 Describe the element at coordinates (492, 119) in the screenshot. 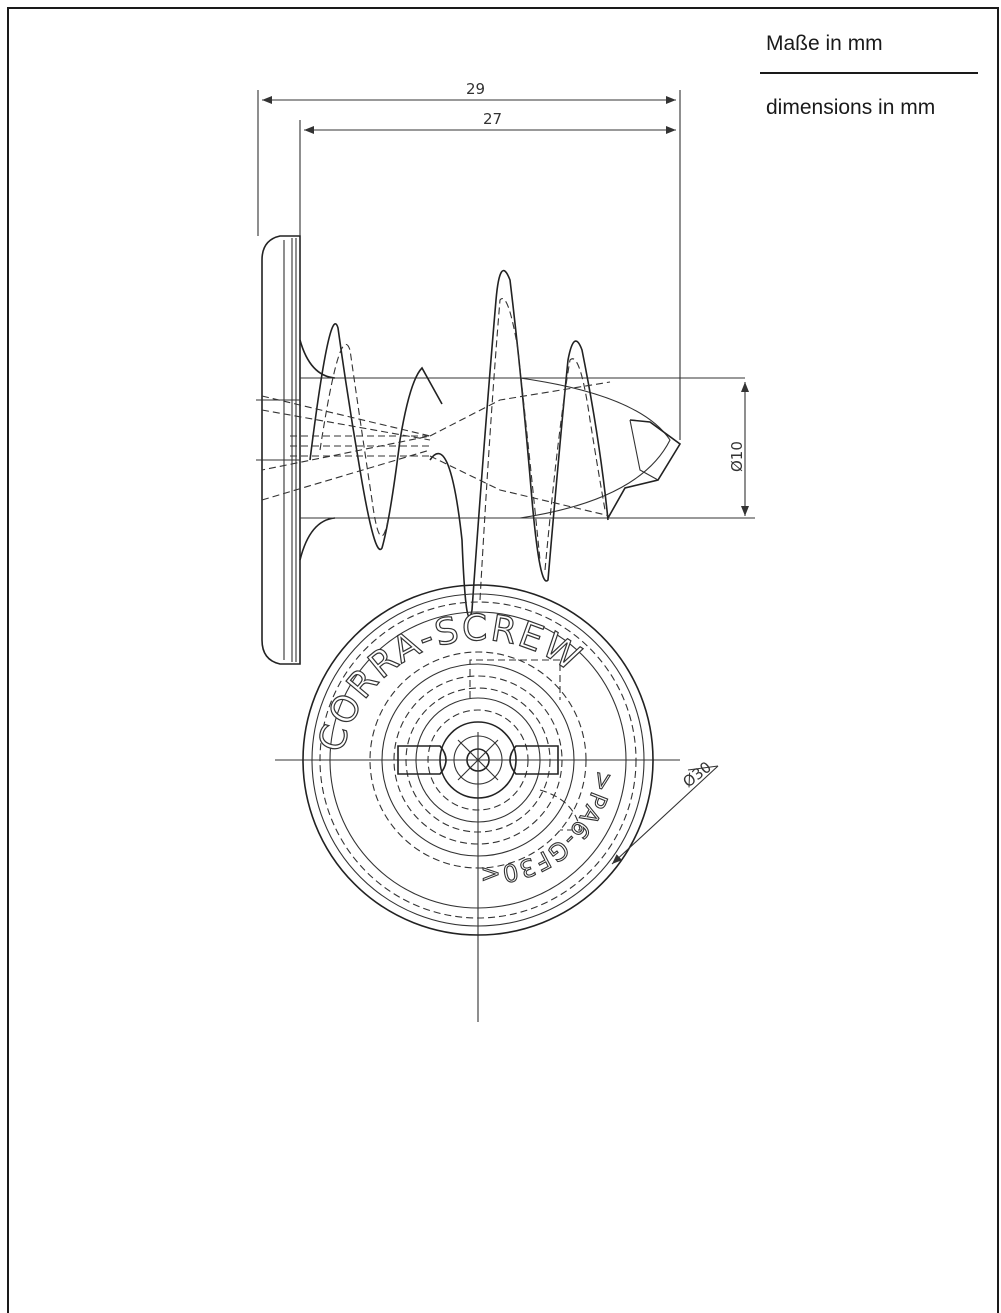

I see `dimension-shaft-length: 27` at that location.